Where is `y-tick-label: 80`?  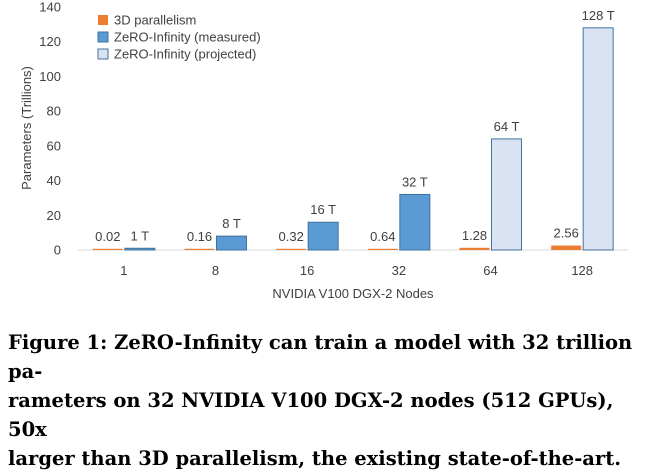 y-tick-label: 80 is located at coordinates (54, 111).